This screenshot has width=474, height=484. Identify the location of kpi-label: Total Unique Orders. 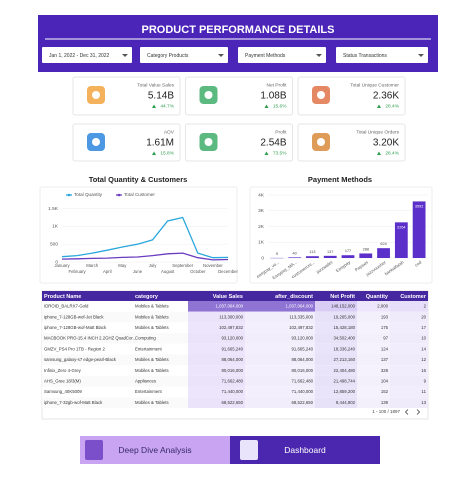
(377, 132).